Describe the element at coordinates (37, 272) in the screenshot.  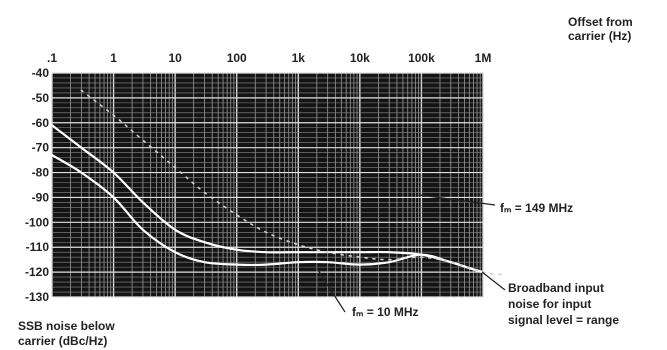
I see `y-tick-label: -120` at that location.